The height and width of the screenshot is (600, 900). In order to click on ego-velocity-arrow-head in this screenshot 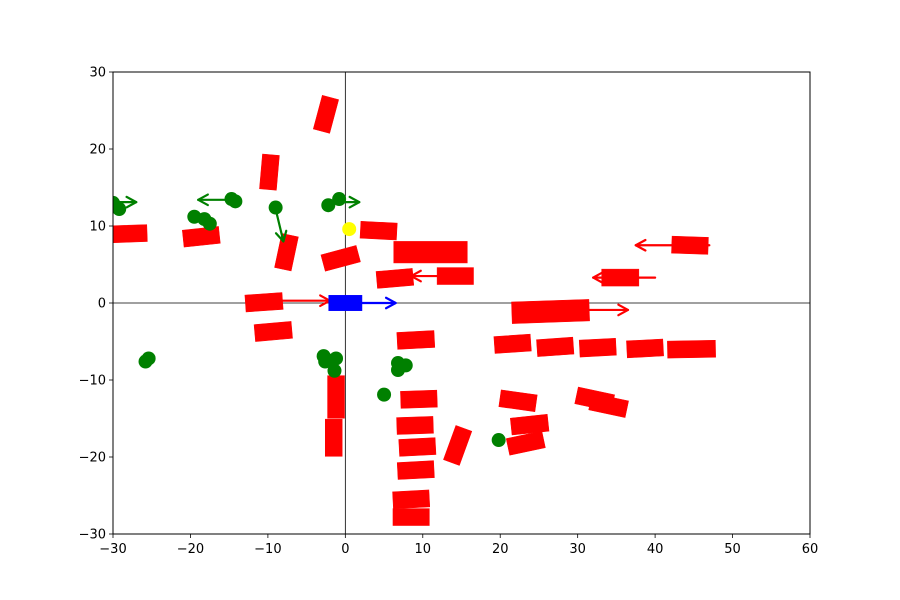, I will do `click(390, 303)`.